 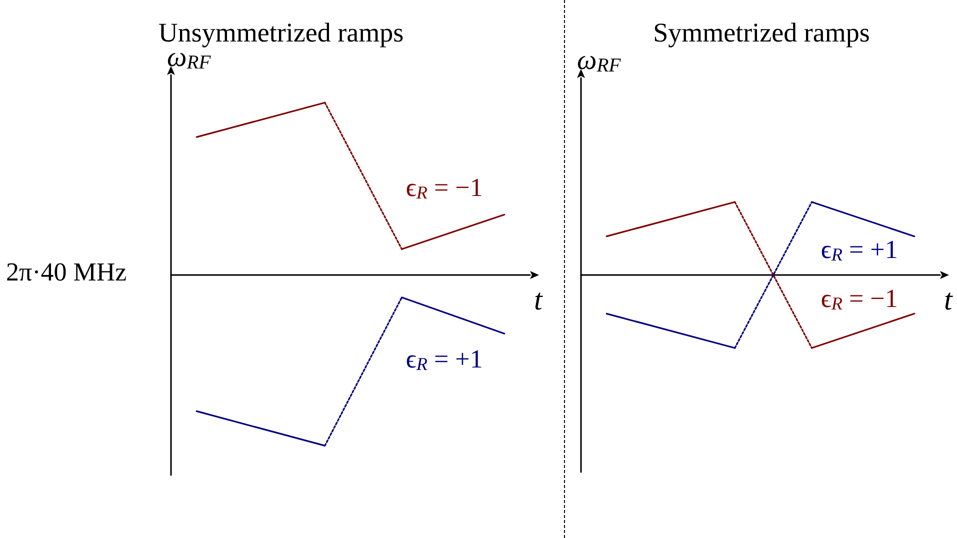 What do you see at coordinates (761, 33) in the screenshot?
I see `chart-title: Symmetrized ramps` at bounding box center [761, 33].